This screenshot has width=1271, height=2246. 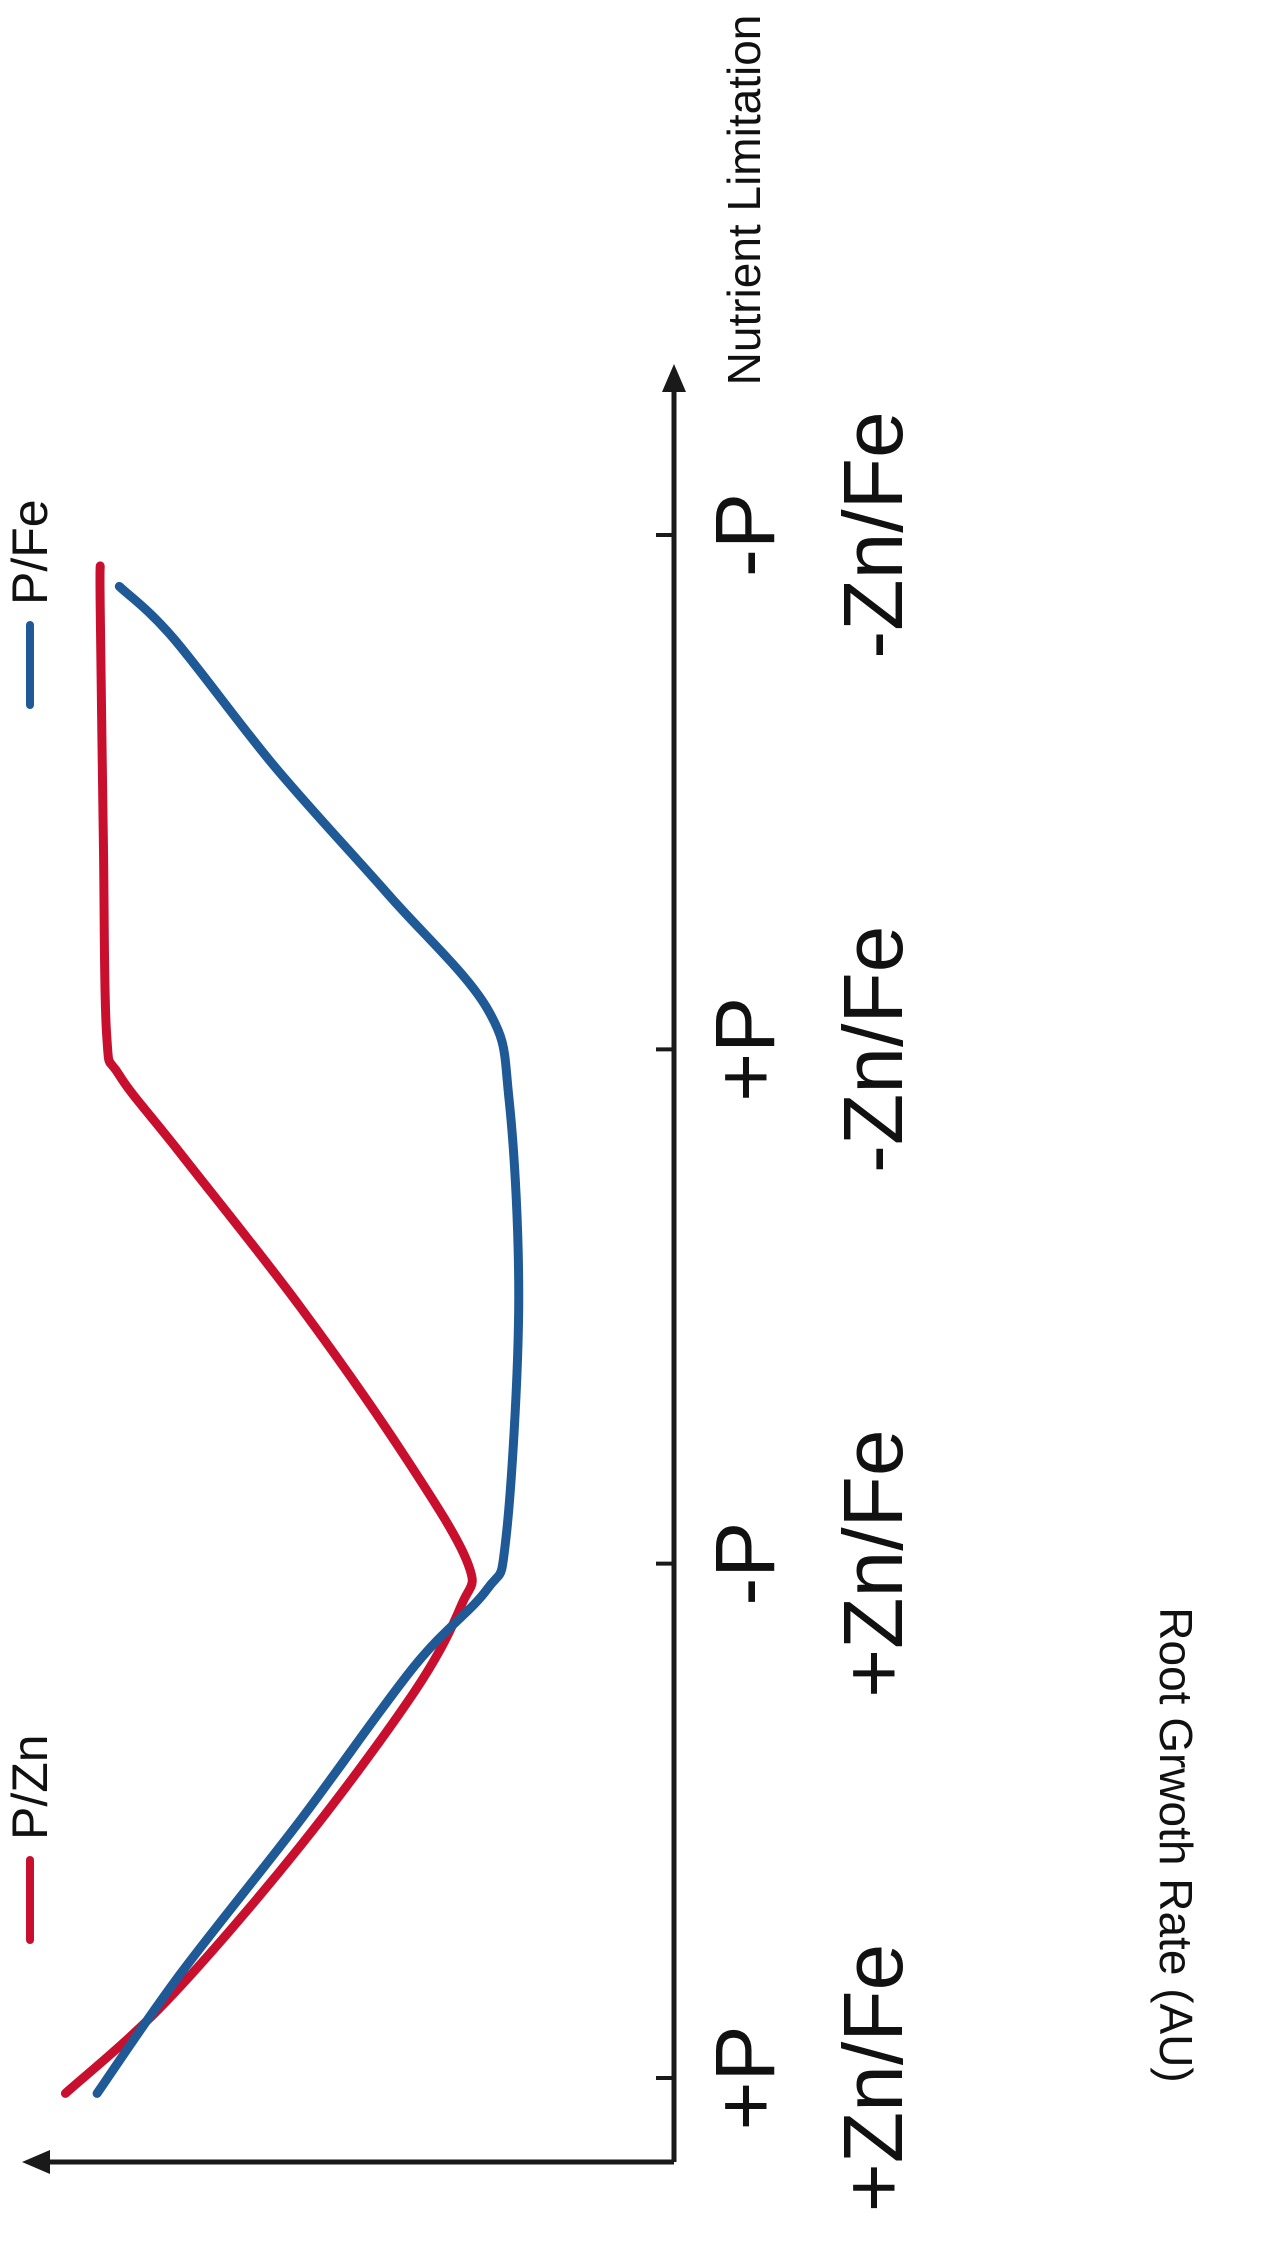 I want to click on x-tick-label-p-group-0: +P, so click(x=745, y=2077).